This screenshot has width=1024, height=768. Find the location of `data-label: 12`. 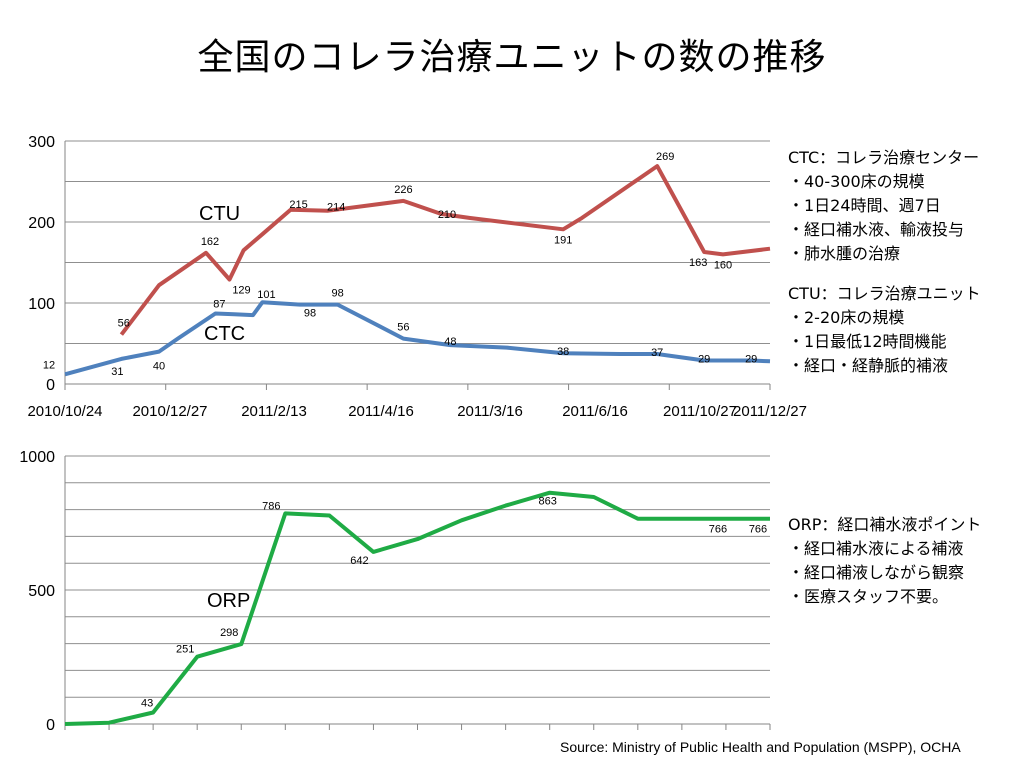

data-label: 12 is located at coordinates (49, 365).